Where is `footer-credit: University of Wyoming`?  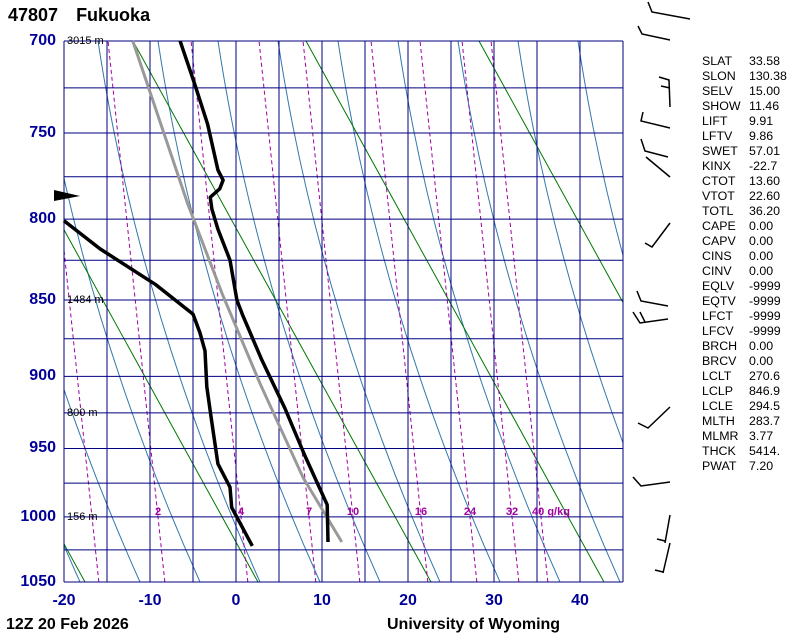
footer-credit: University of Wyoming is located at coordinates (474, 624).